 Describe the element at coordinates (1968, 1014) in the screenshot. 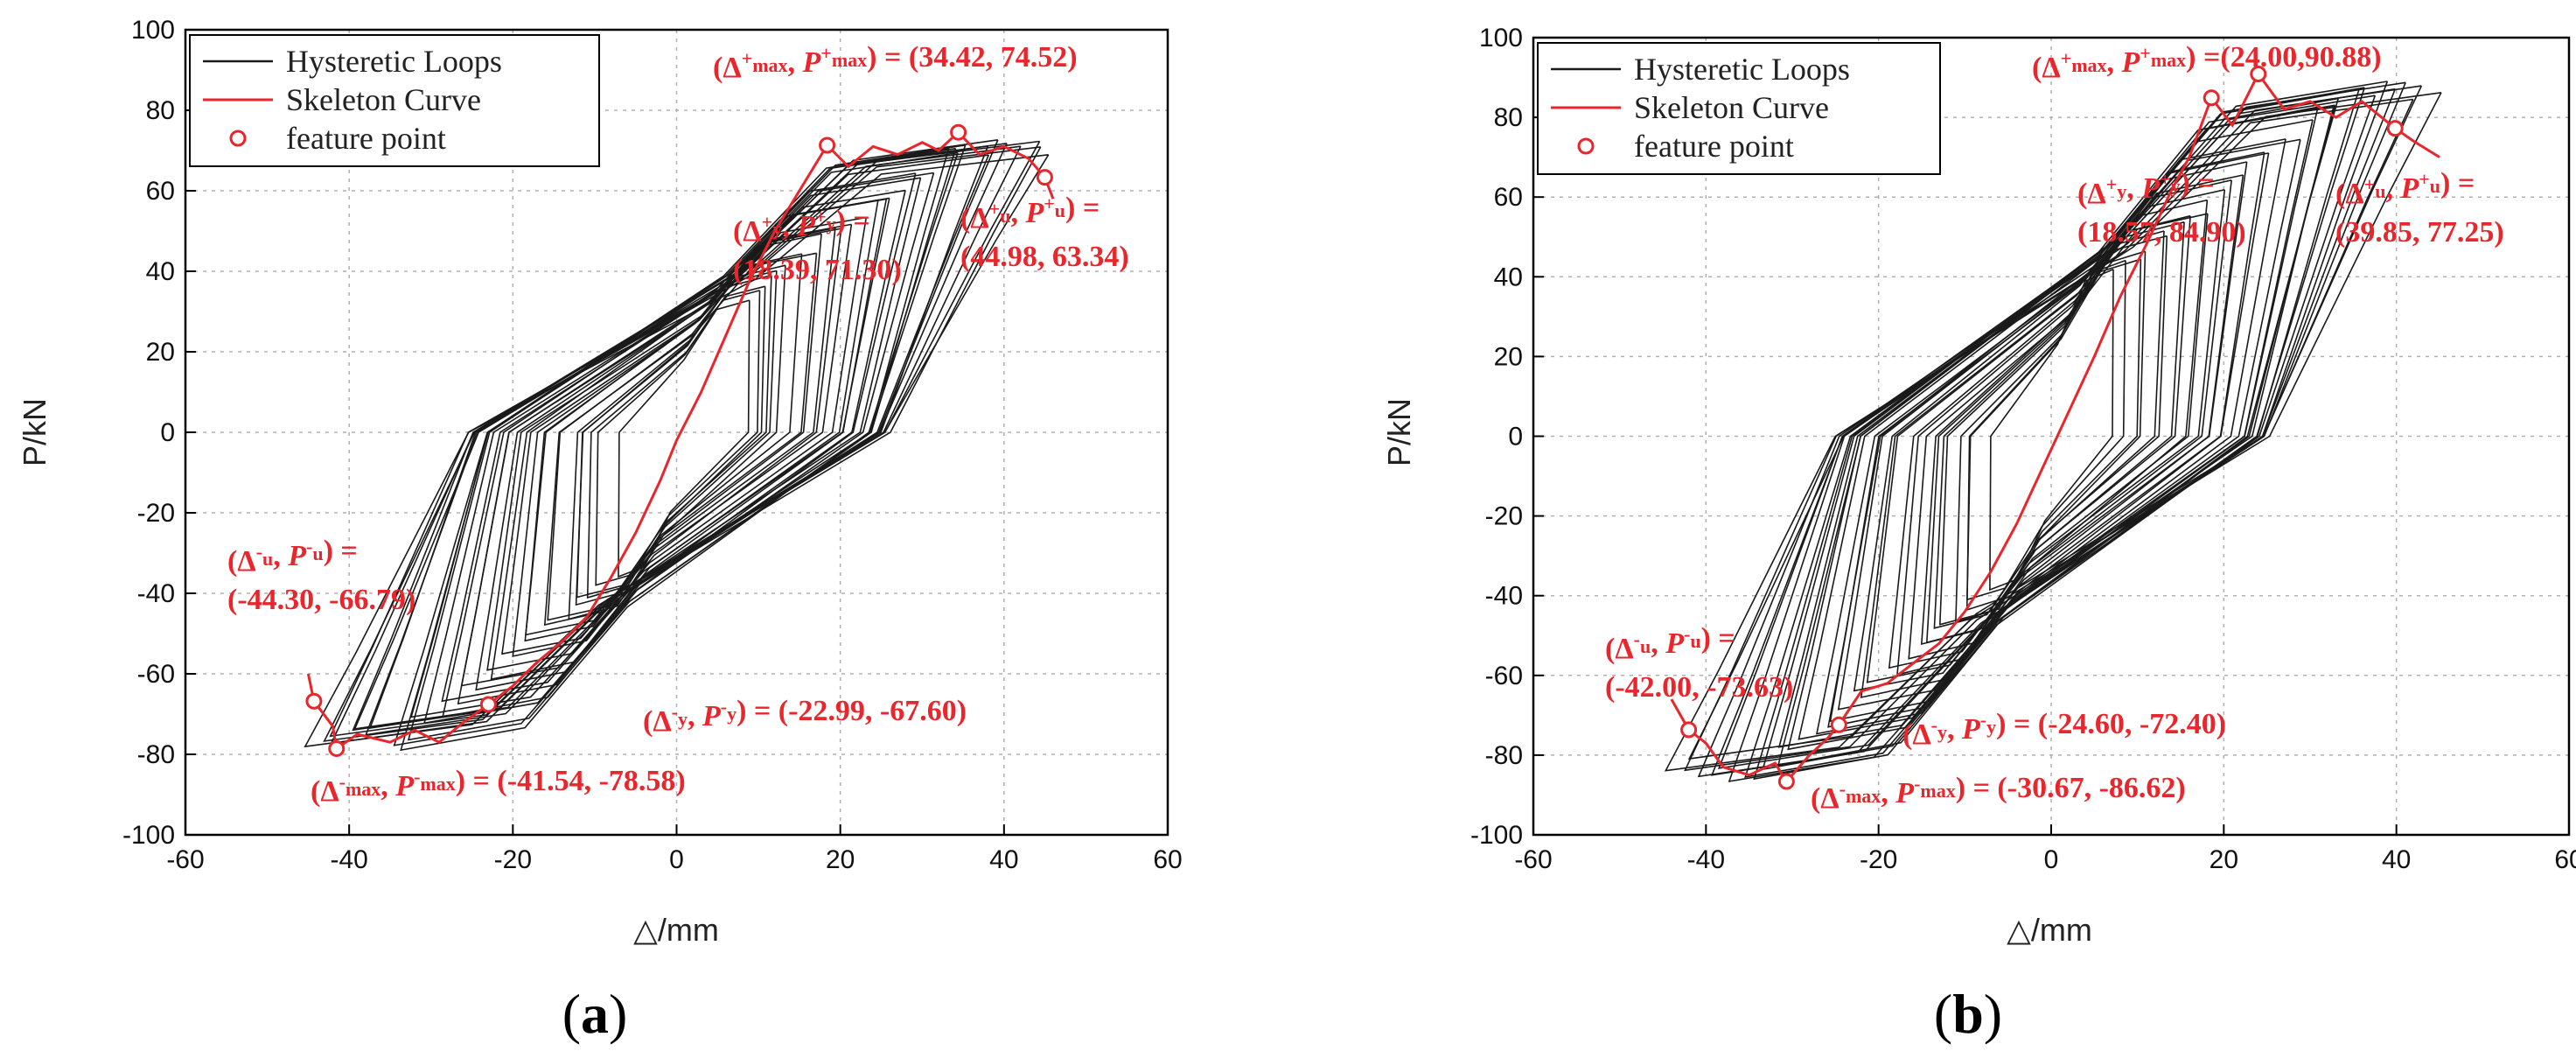

I see `panel-label-b: (b)` at that location.